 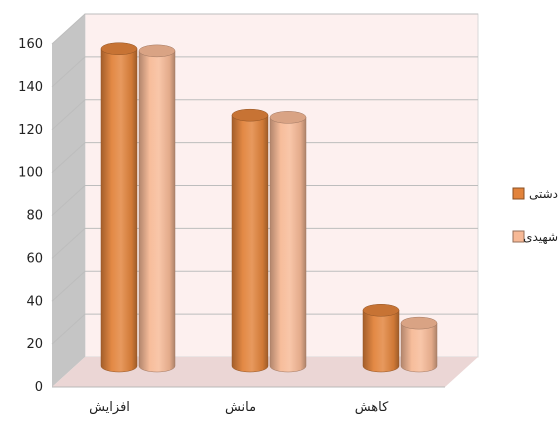 What do you see at coordinates (34, 258) in the screenshot?
I see `y-tick-label: 60` at bounding box center [34, 258].